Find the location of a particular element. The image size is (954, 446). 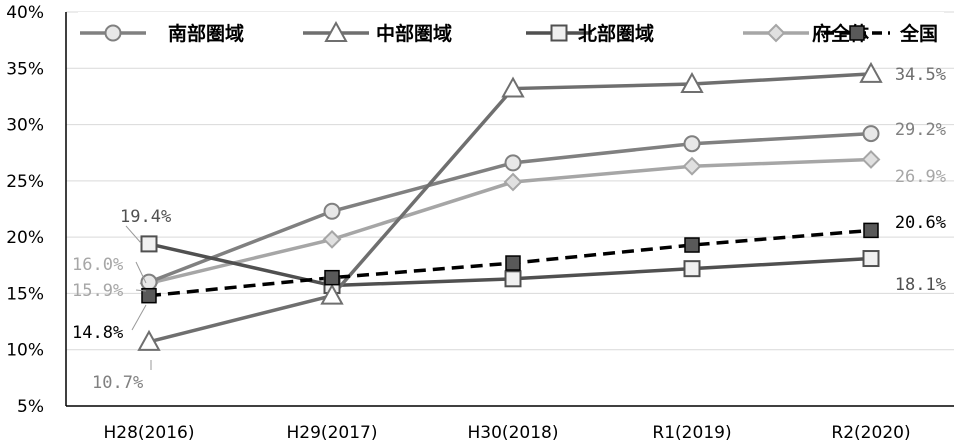

data-label: 15.9% is located at coordinates (97, 291).